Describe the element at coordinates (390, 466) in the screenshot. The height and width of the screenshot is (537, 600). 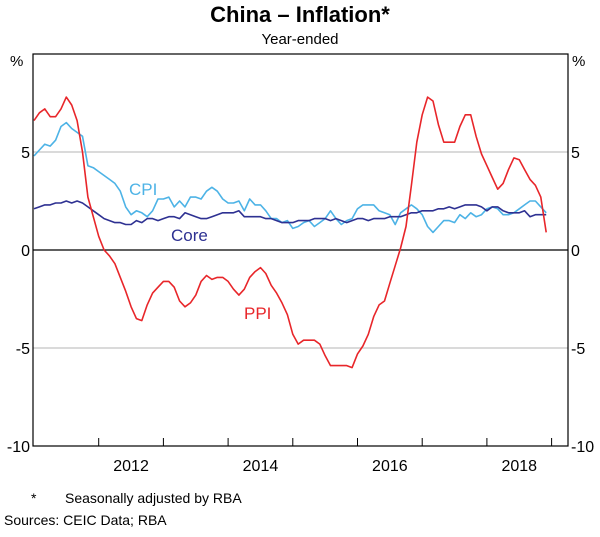
I see `x-tick-label: 2016` at that location.